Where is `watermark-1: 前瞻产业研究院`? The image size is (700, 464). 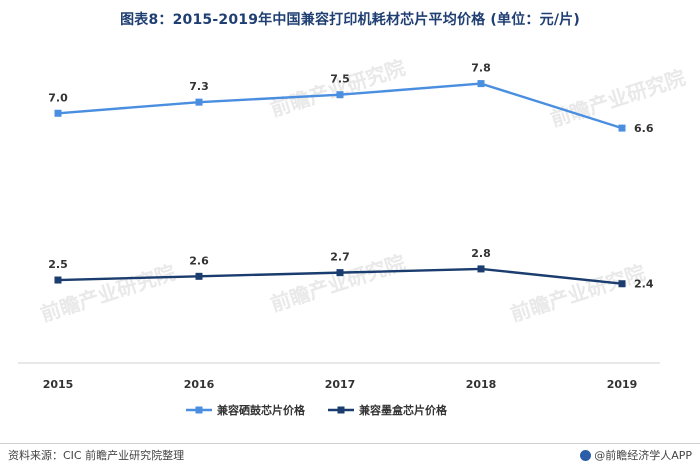
watermark-1: 前瞻产业研究院 is located at coordinates (338, 88).